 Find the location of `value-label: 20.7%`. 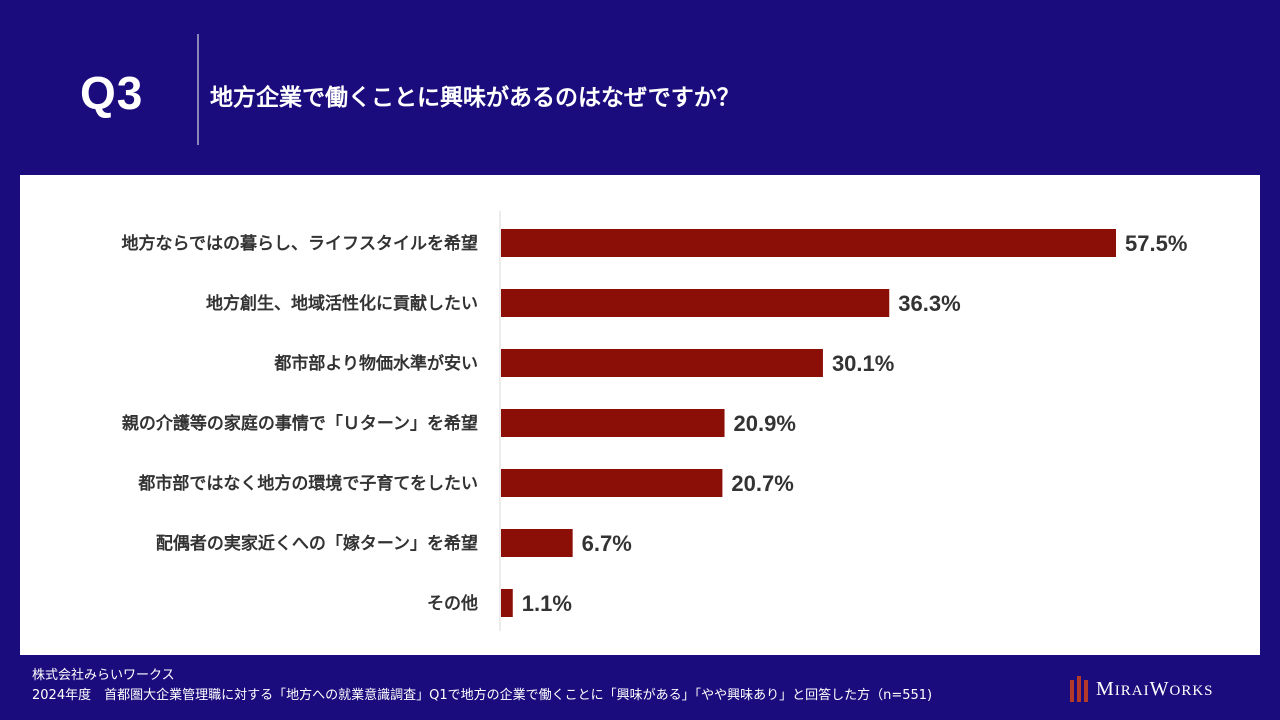

value-label: 20.7% is located at coordinates (762, 483).